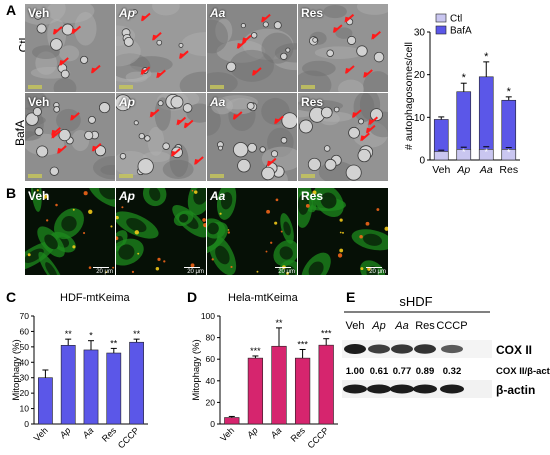  What do you see at coordinates (101, 267) in the screenshot?
I see `scale-bar` at bounding box center [101, 267].